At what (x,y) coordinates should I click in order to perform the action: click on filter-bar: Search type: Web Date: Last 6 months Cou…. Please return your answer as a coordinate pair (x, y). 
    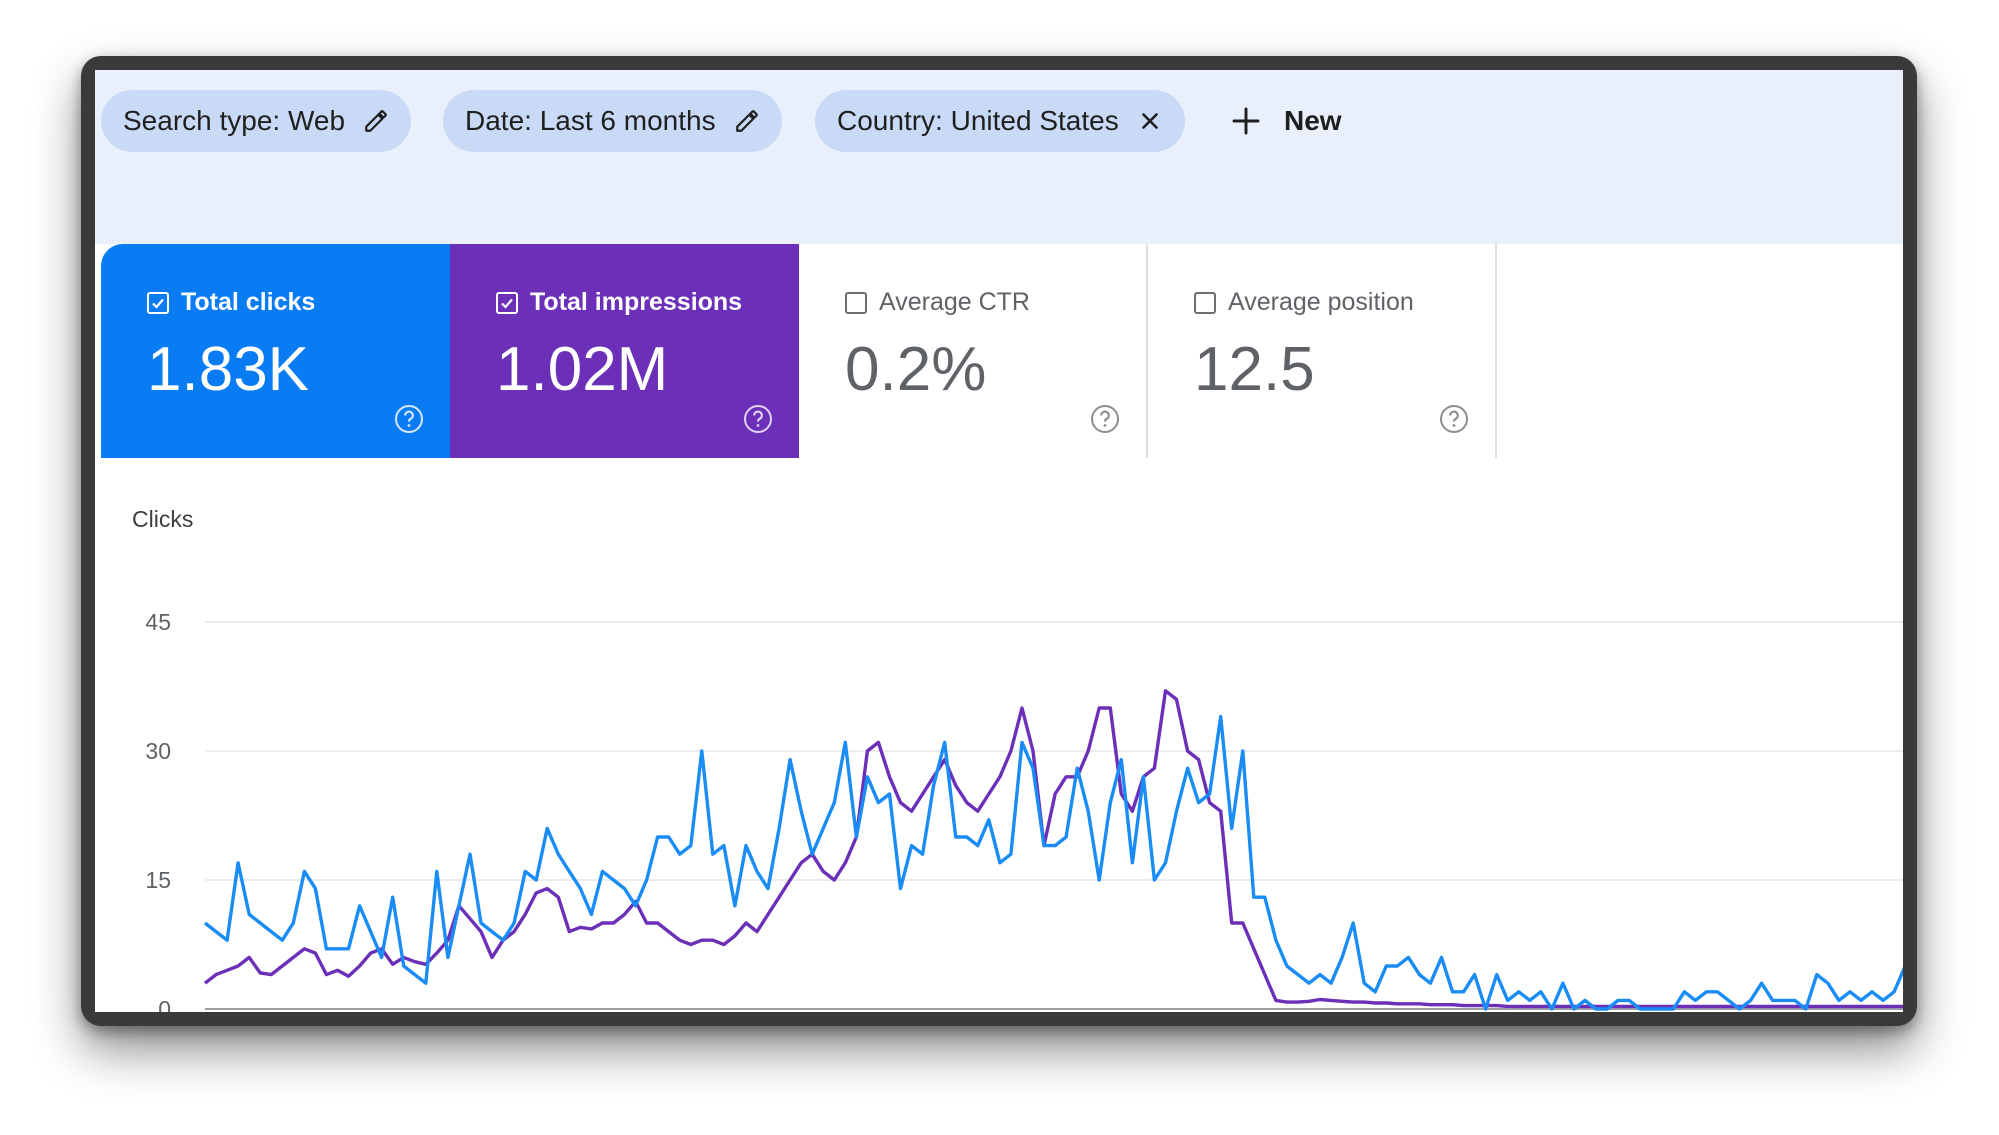
    Looking at the image, I should click on (999, 157).